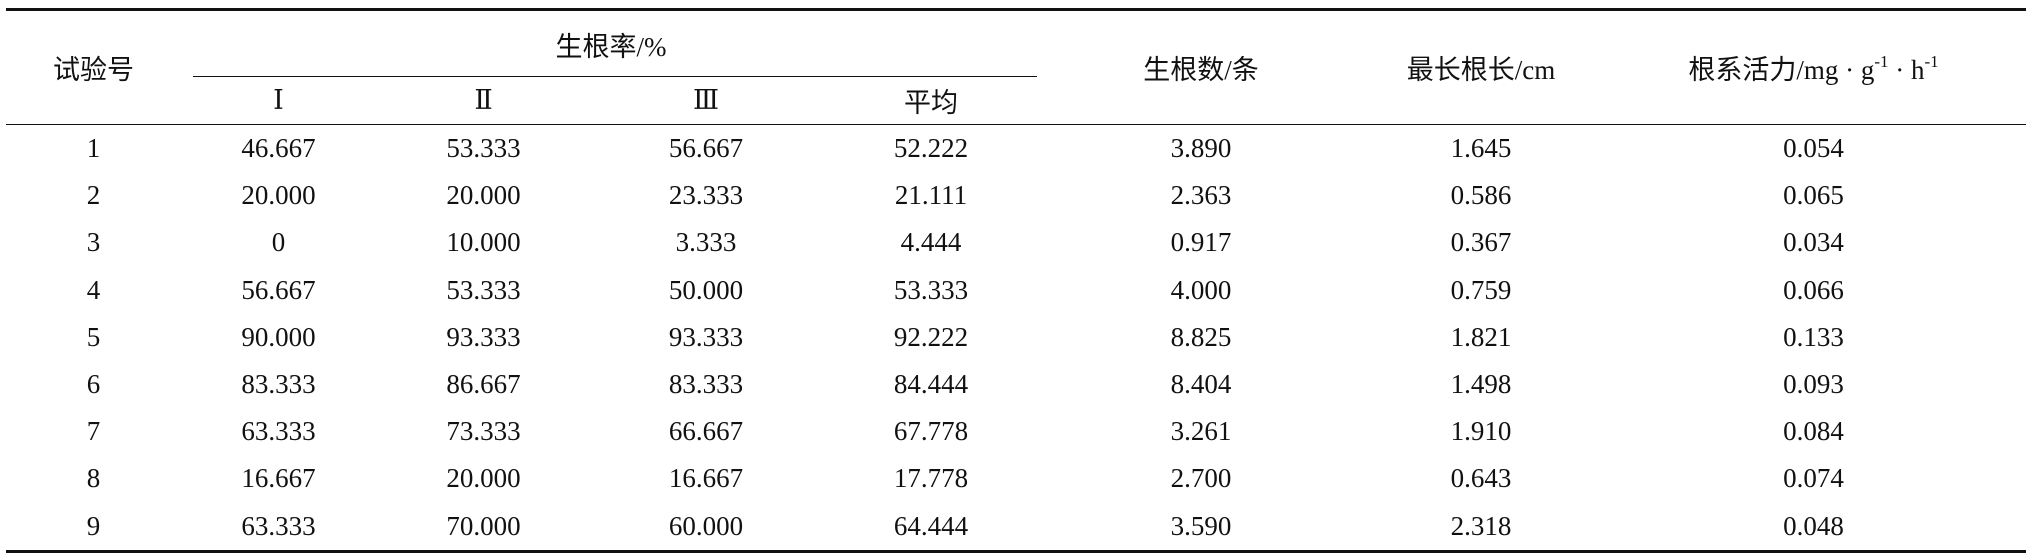  Describe the element at coordinates (931, 431) in the screenshot. I see `cell-mean: 67.778` at that location.